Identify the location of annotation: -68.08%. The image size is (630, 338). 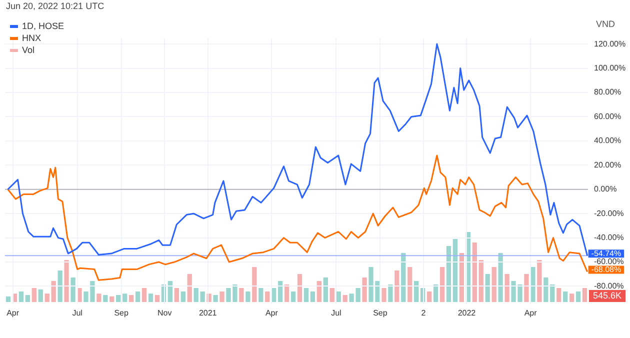
(606, 269).